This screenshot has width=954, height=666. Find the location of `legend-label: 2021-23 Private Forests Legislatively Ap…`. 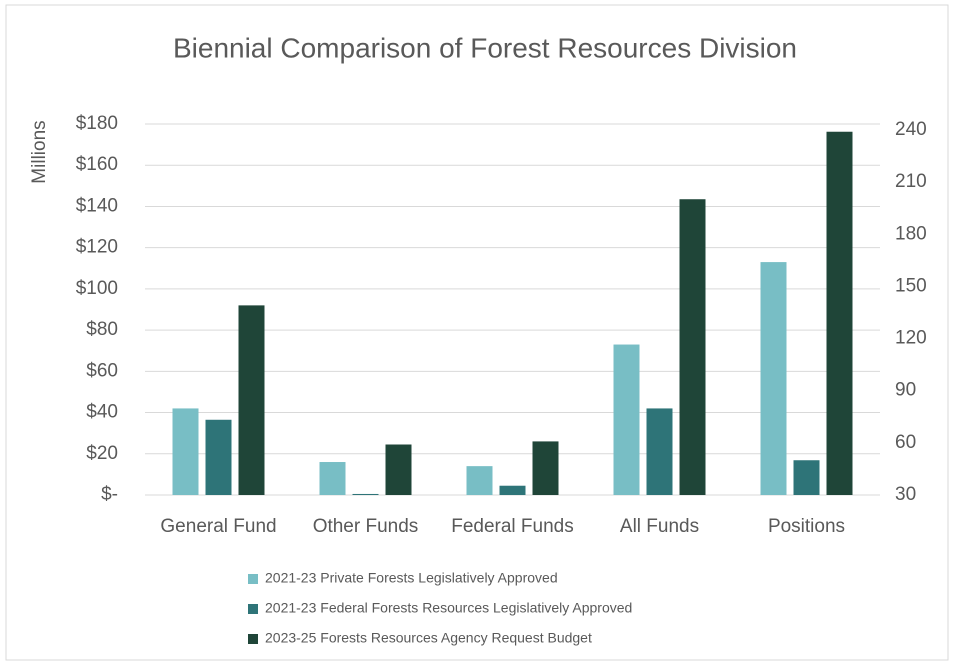

legend-label: 2021-23 Private Forests Legislatively Ap… is located at coordinates (411, 578).